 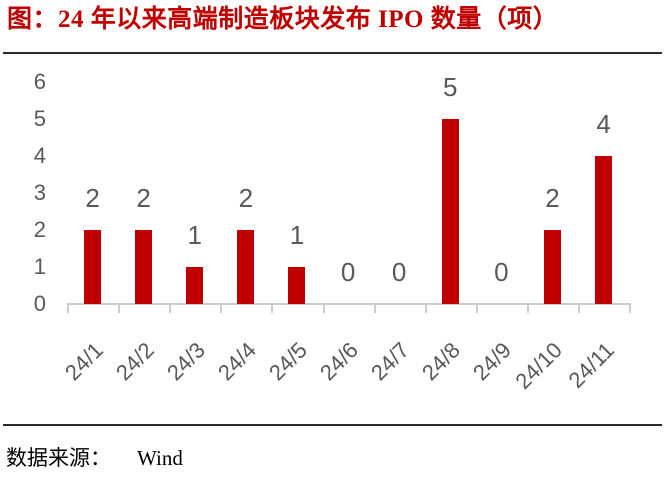 I want to click on data-source-label: 数据来源：, so click(x=58, y=458).